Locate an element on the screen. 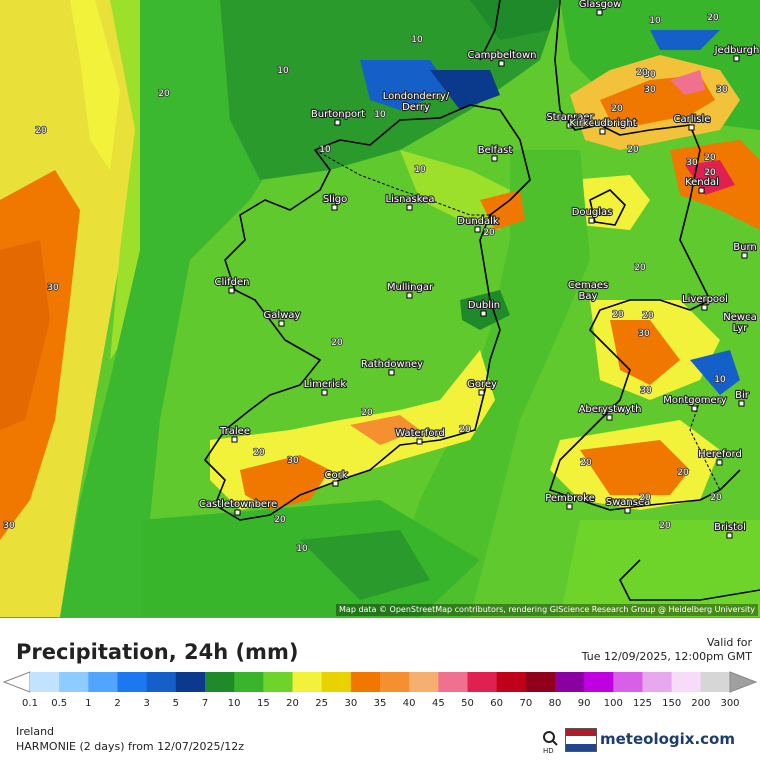 The width and height of the screenshot is (760, 761). city-label: Rathdowney is located at coordinates (392, 364).